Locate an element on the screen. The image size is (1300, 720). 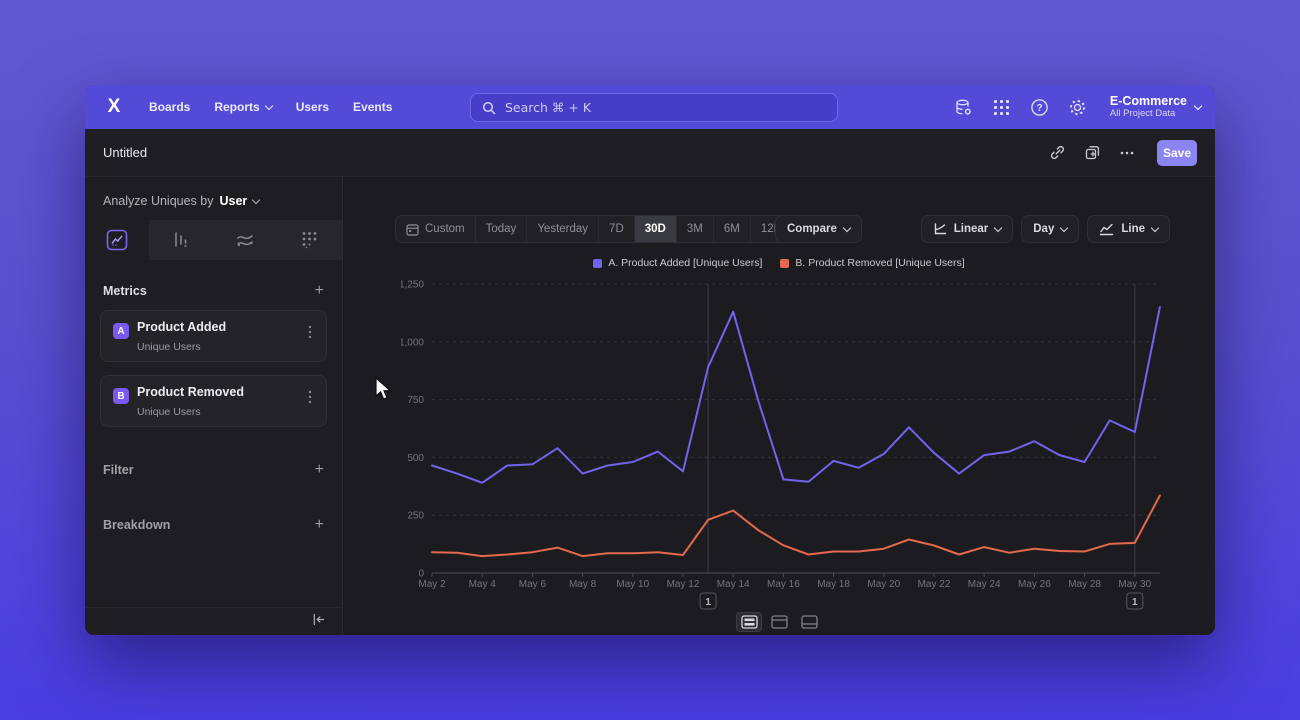
search-icon is located at coordinates (489, 107).